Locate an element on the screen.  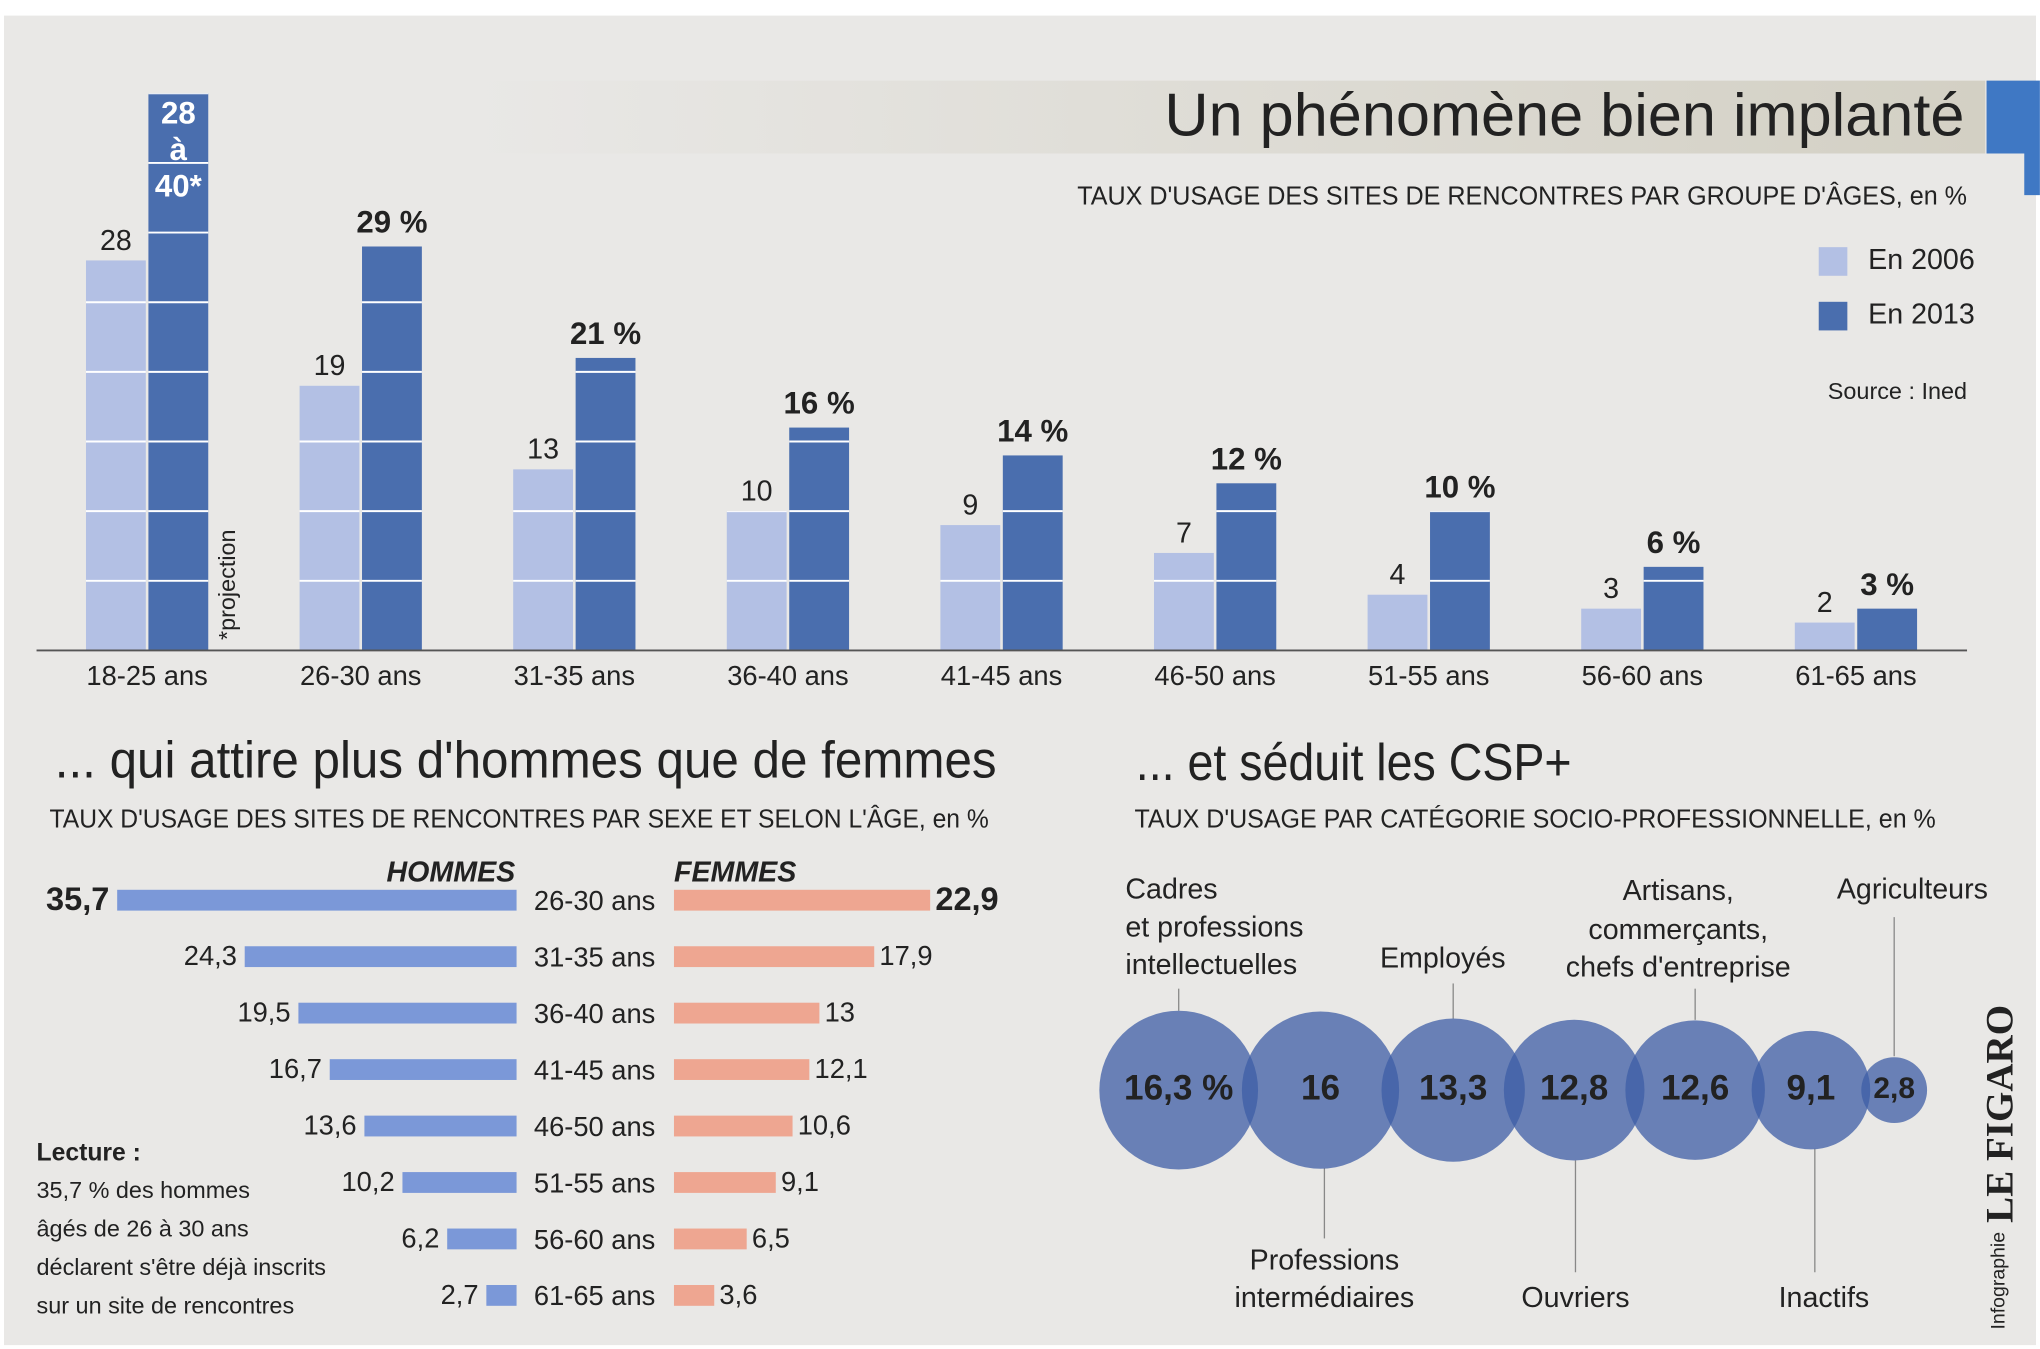
value-label: 9,1 is located at coordinates (1811, 1087).